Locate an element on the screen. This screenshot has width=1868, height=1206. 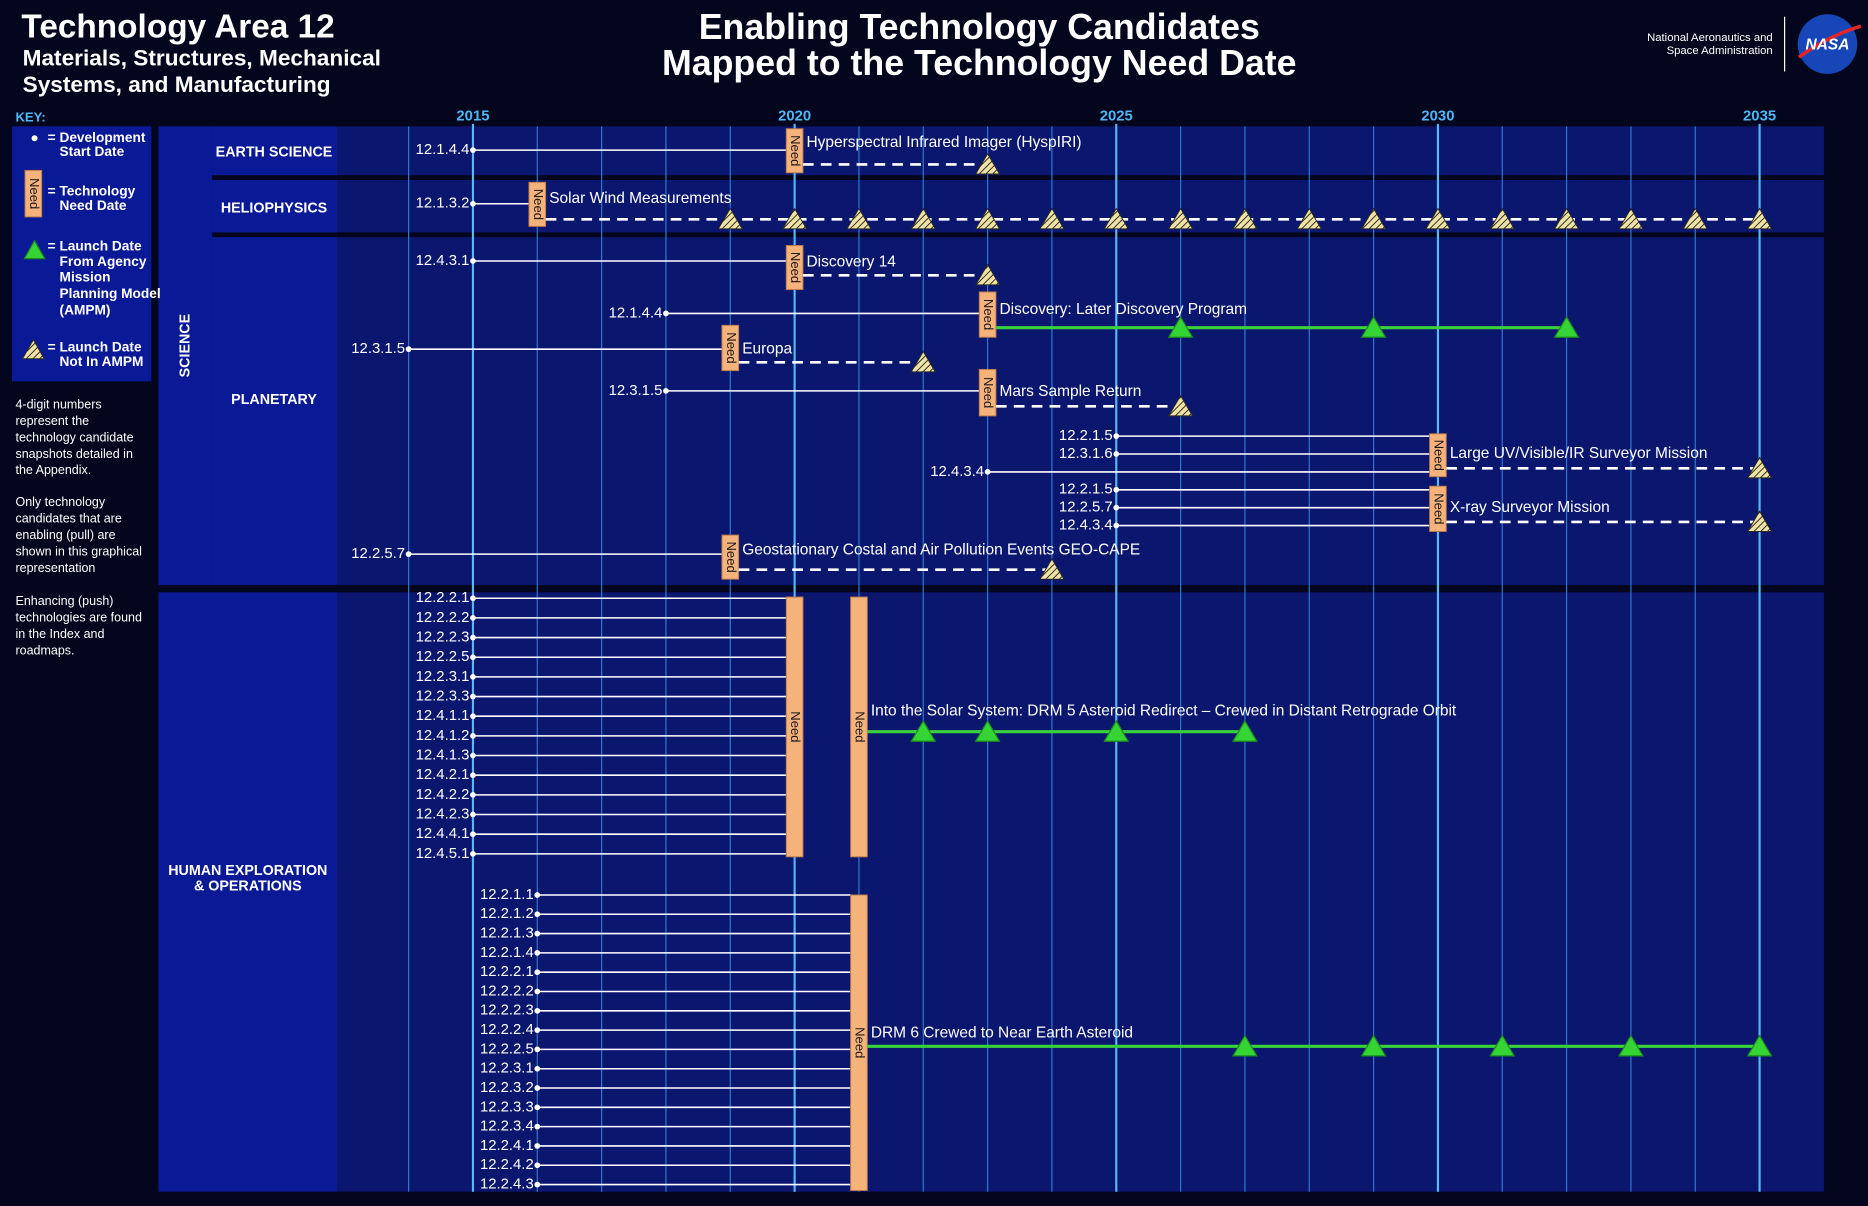
candidate-id: 12.4.1.1 is located at coordinates (443, 716).